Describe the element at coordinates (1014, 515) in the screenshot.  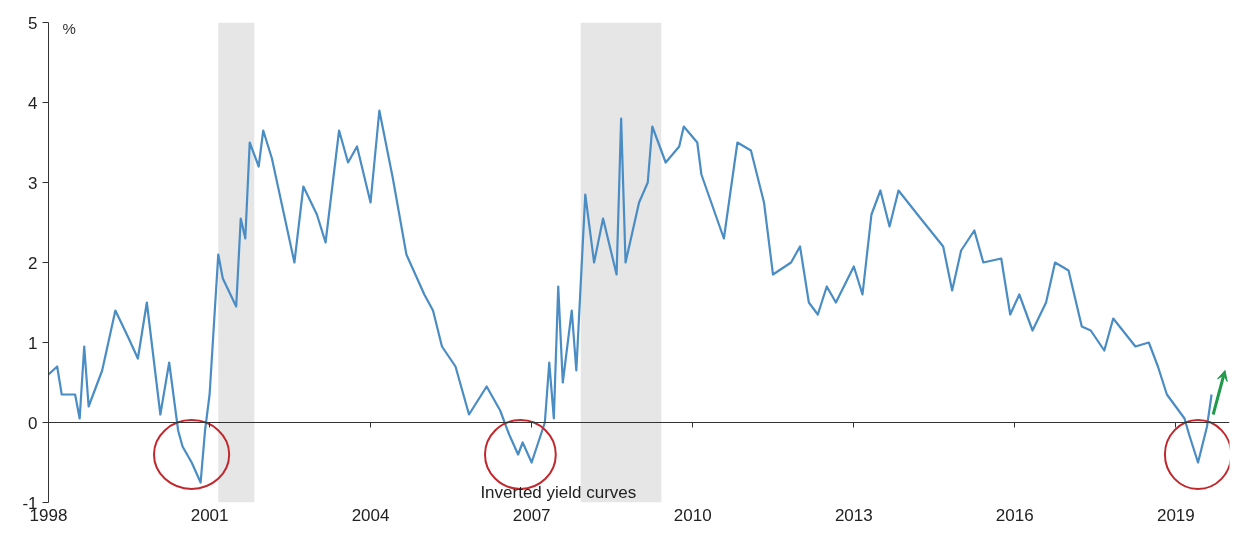
I see `x-tick-label: 2016` at that location.